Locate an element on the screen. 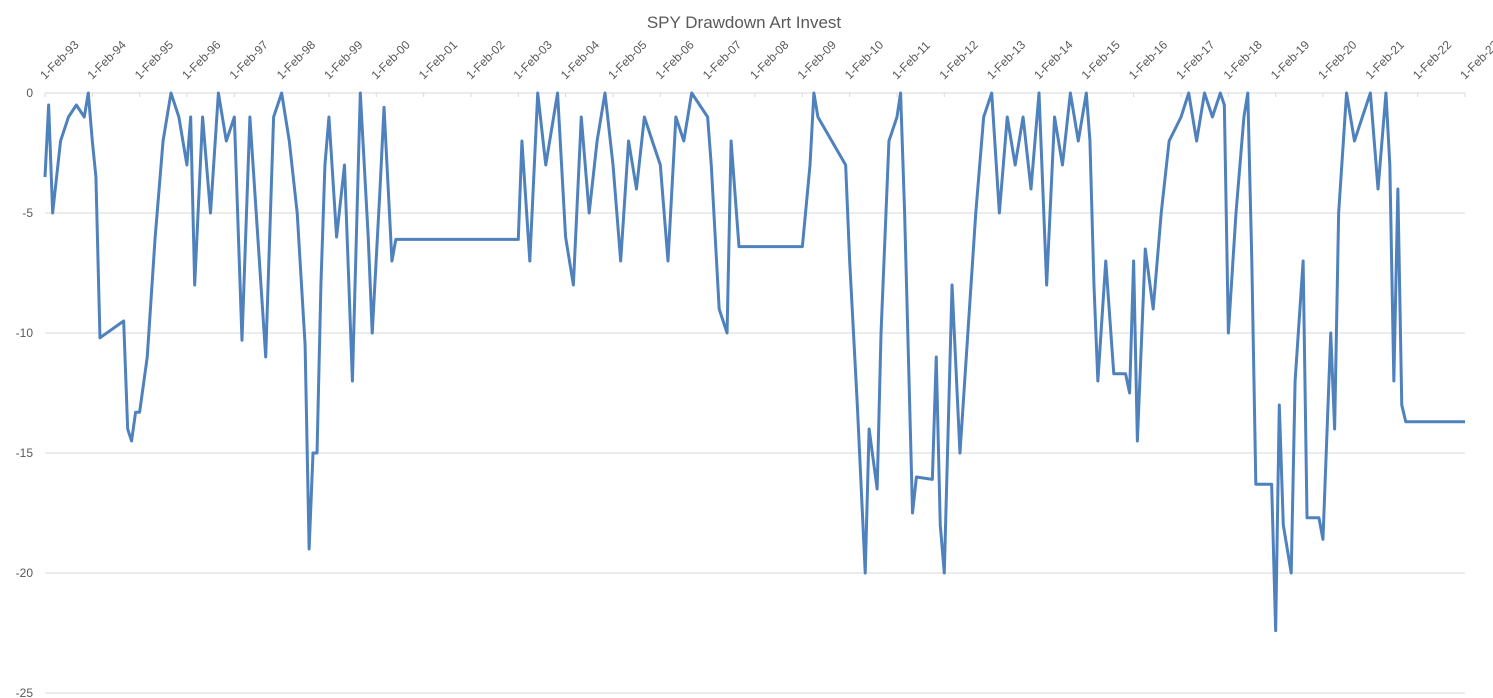 This screenshot has width=1493, height=698. y-tick-label: -5 is located at coordinates (27, 213).